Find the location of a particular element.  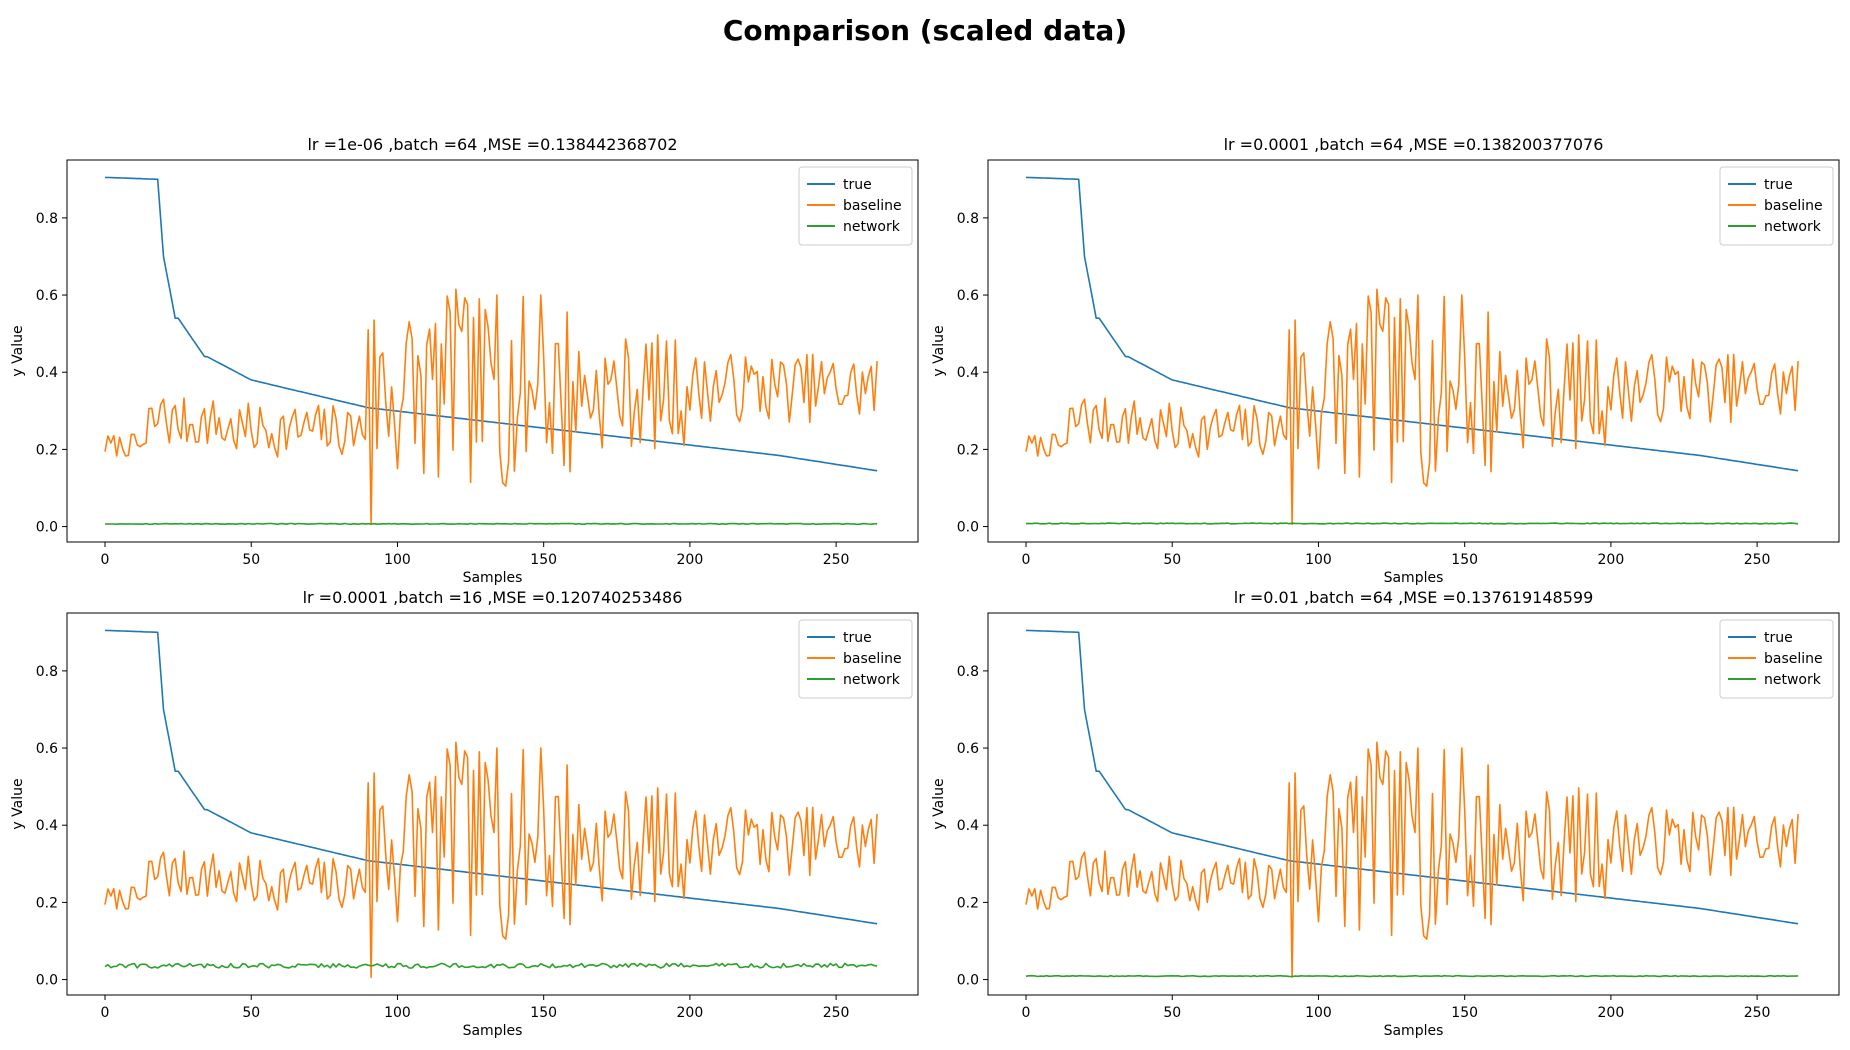

figure-title: Comparison (scaled data) is located at coordinates (925, 30).